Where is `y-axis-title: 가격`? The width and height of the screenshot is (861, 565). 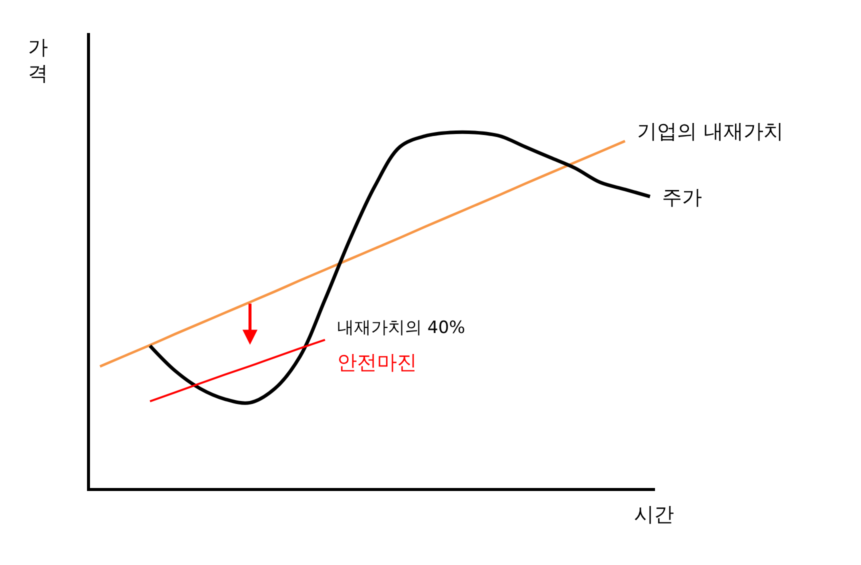 y-axis-title: 가격 is located at coordinates (38, 60).